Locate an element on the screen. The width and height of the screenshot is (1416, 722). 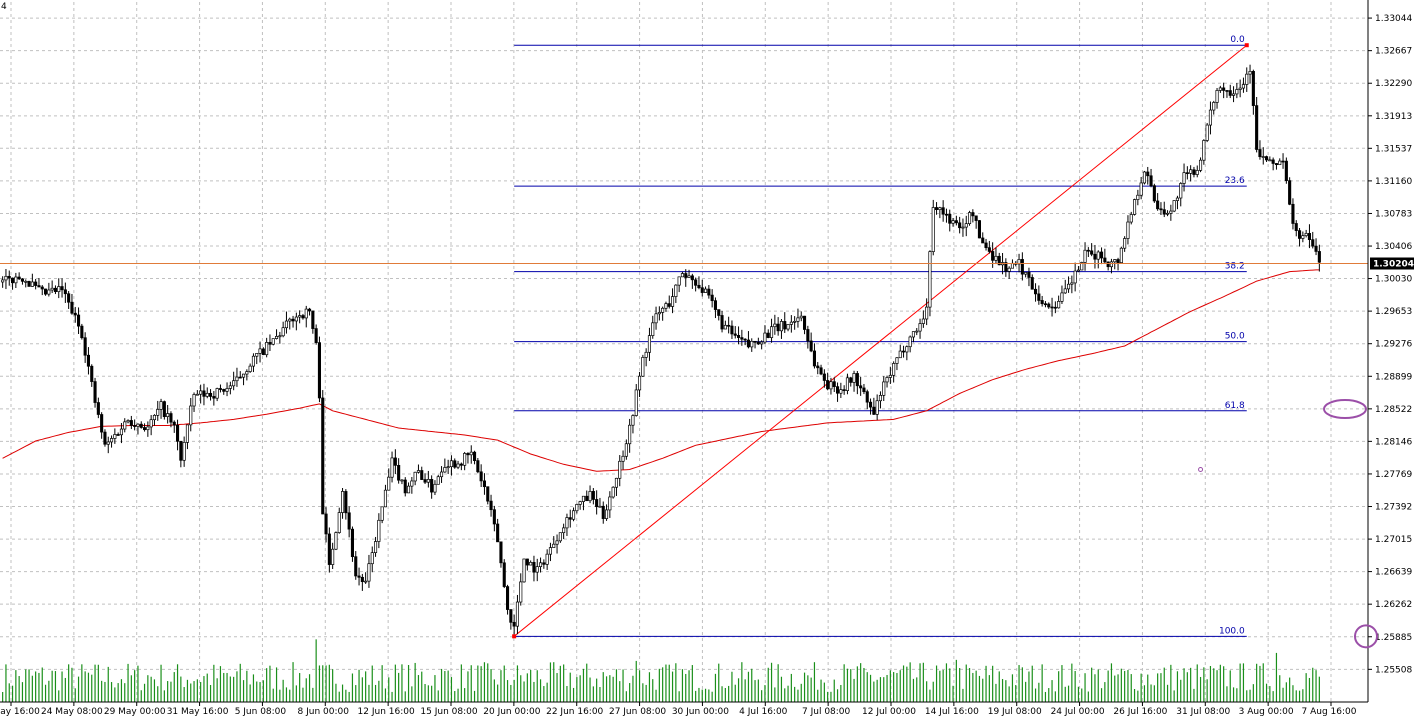
fib-level-label: 38.2 is located at coordinates (1235, 267).